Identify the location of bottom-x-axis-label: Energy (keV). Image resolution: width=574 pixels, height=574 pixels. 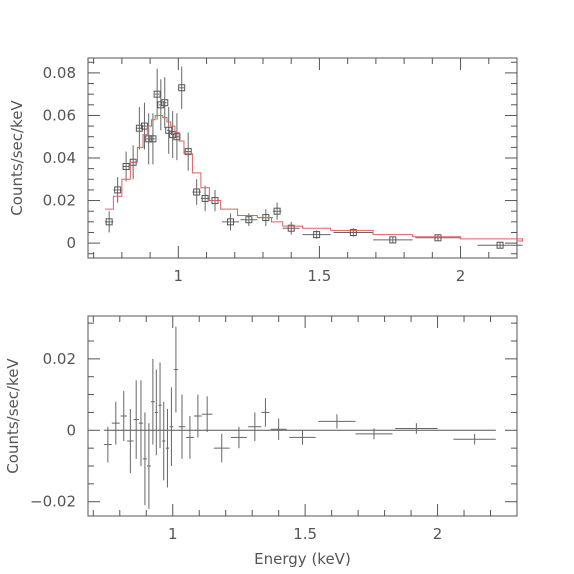
(302, 559).